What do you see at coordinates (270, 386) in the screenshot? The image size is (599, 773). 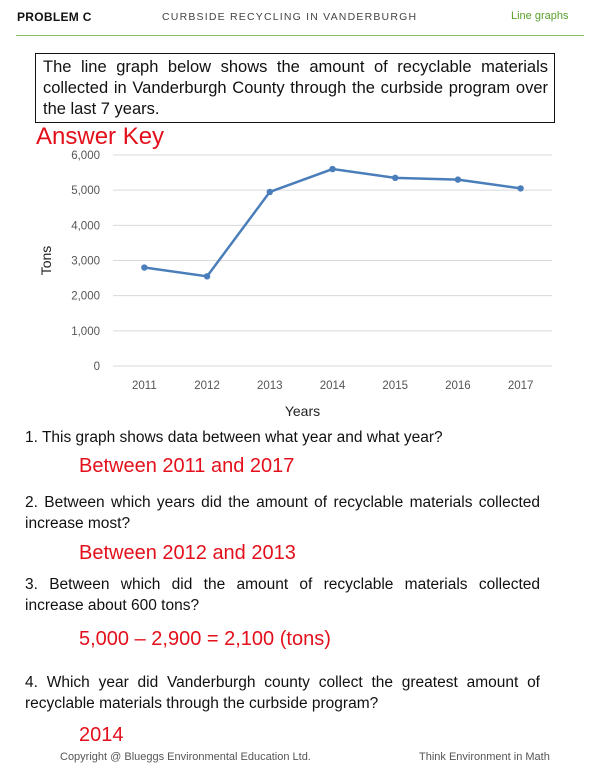 I see `x-tick-label: 2013` at bounding box center [270, 386].